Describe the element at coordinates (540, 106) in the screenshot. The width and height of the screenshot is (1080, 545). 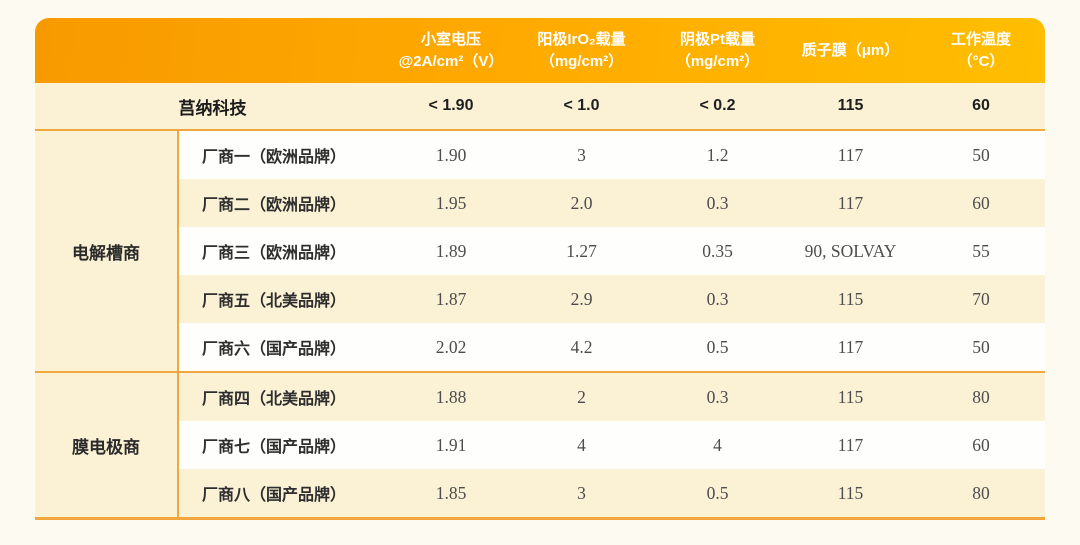
I see `highlight-row: 莒纳科技 < 1.90 < 1.0 < 0.2 115 60` at that location.